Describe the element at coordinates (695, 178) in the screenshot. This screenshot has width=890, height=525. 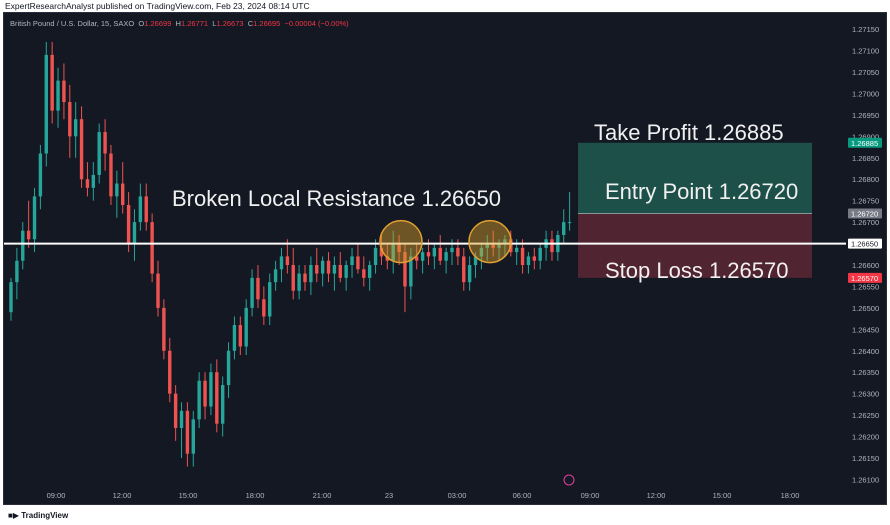
I see `profit-zone` at that location.